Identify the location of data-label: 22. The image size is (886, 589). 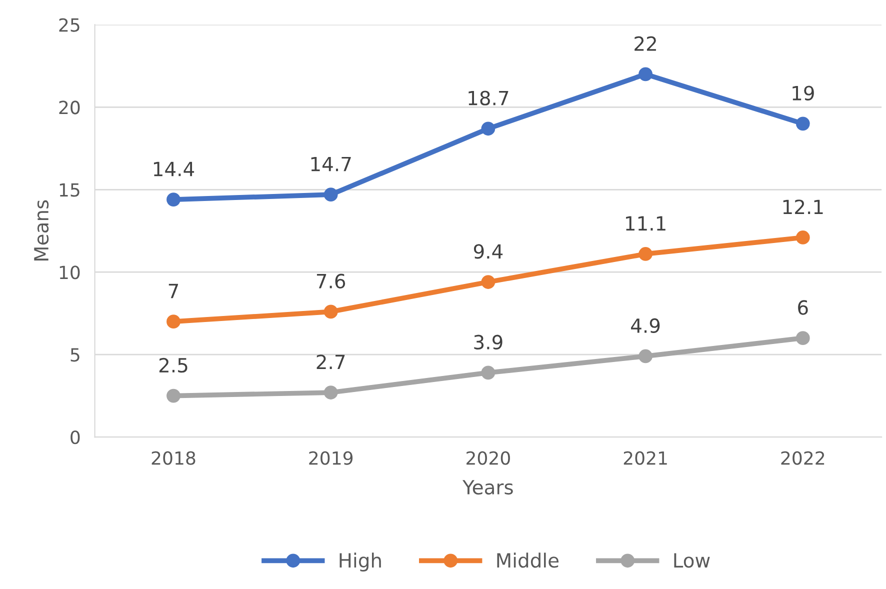
(645, 43).